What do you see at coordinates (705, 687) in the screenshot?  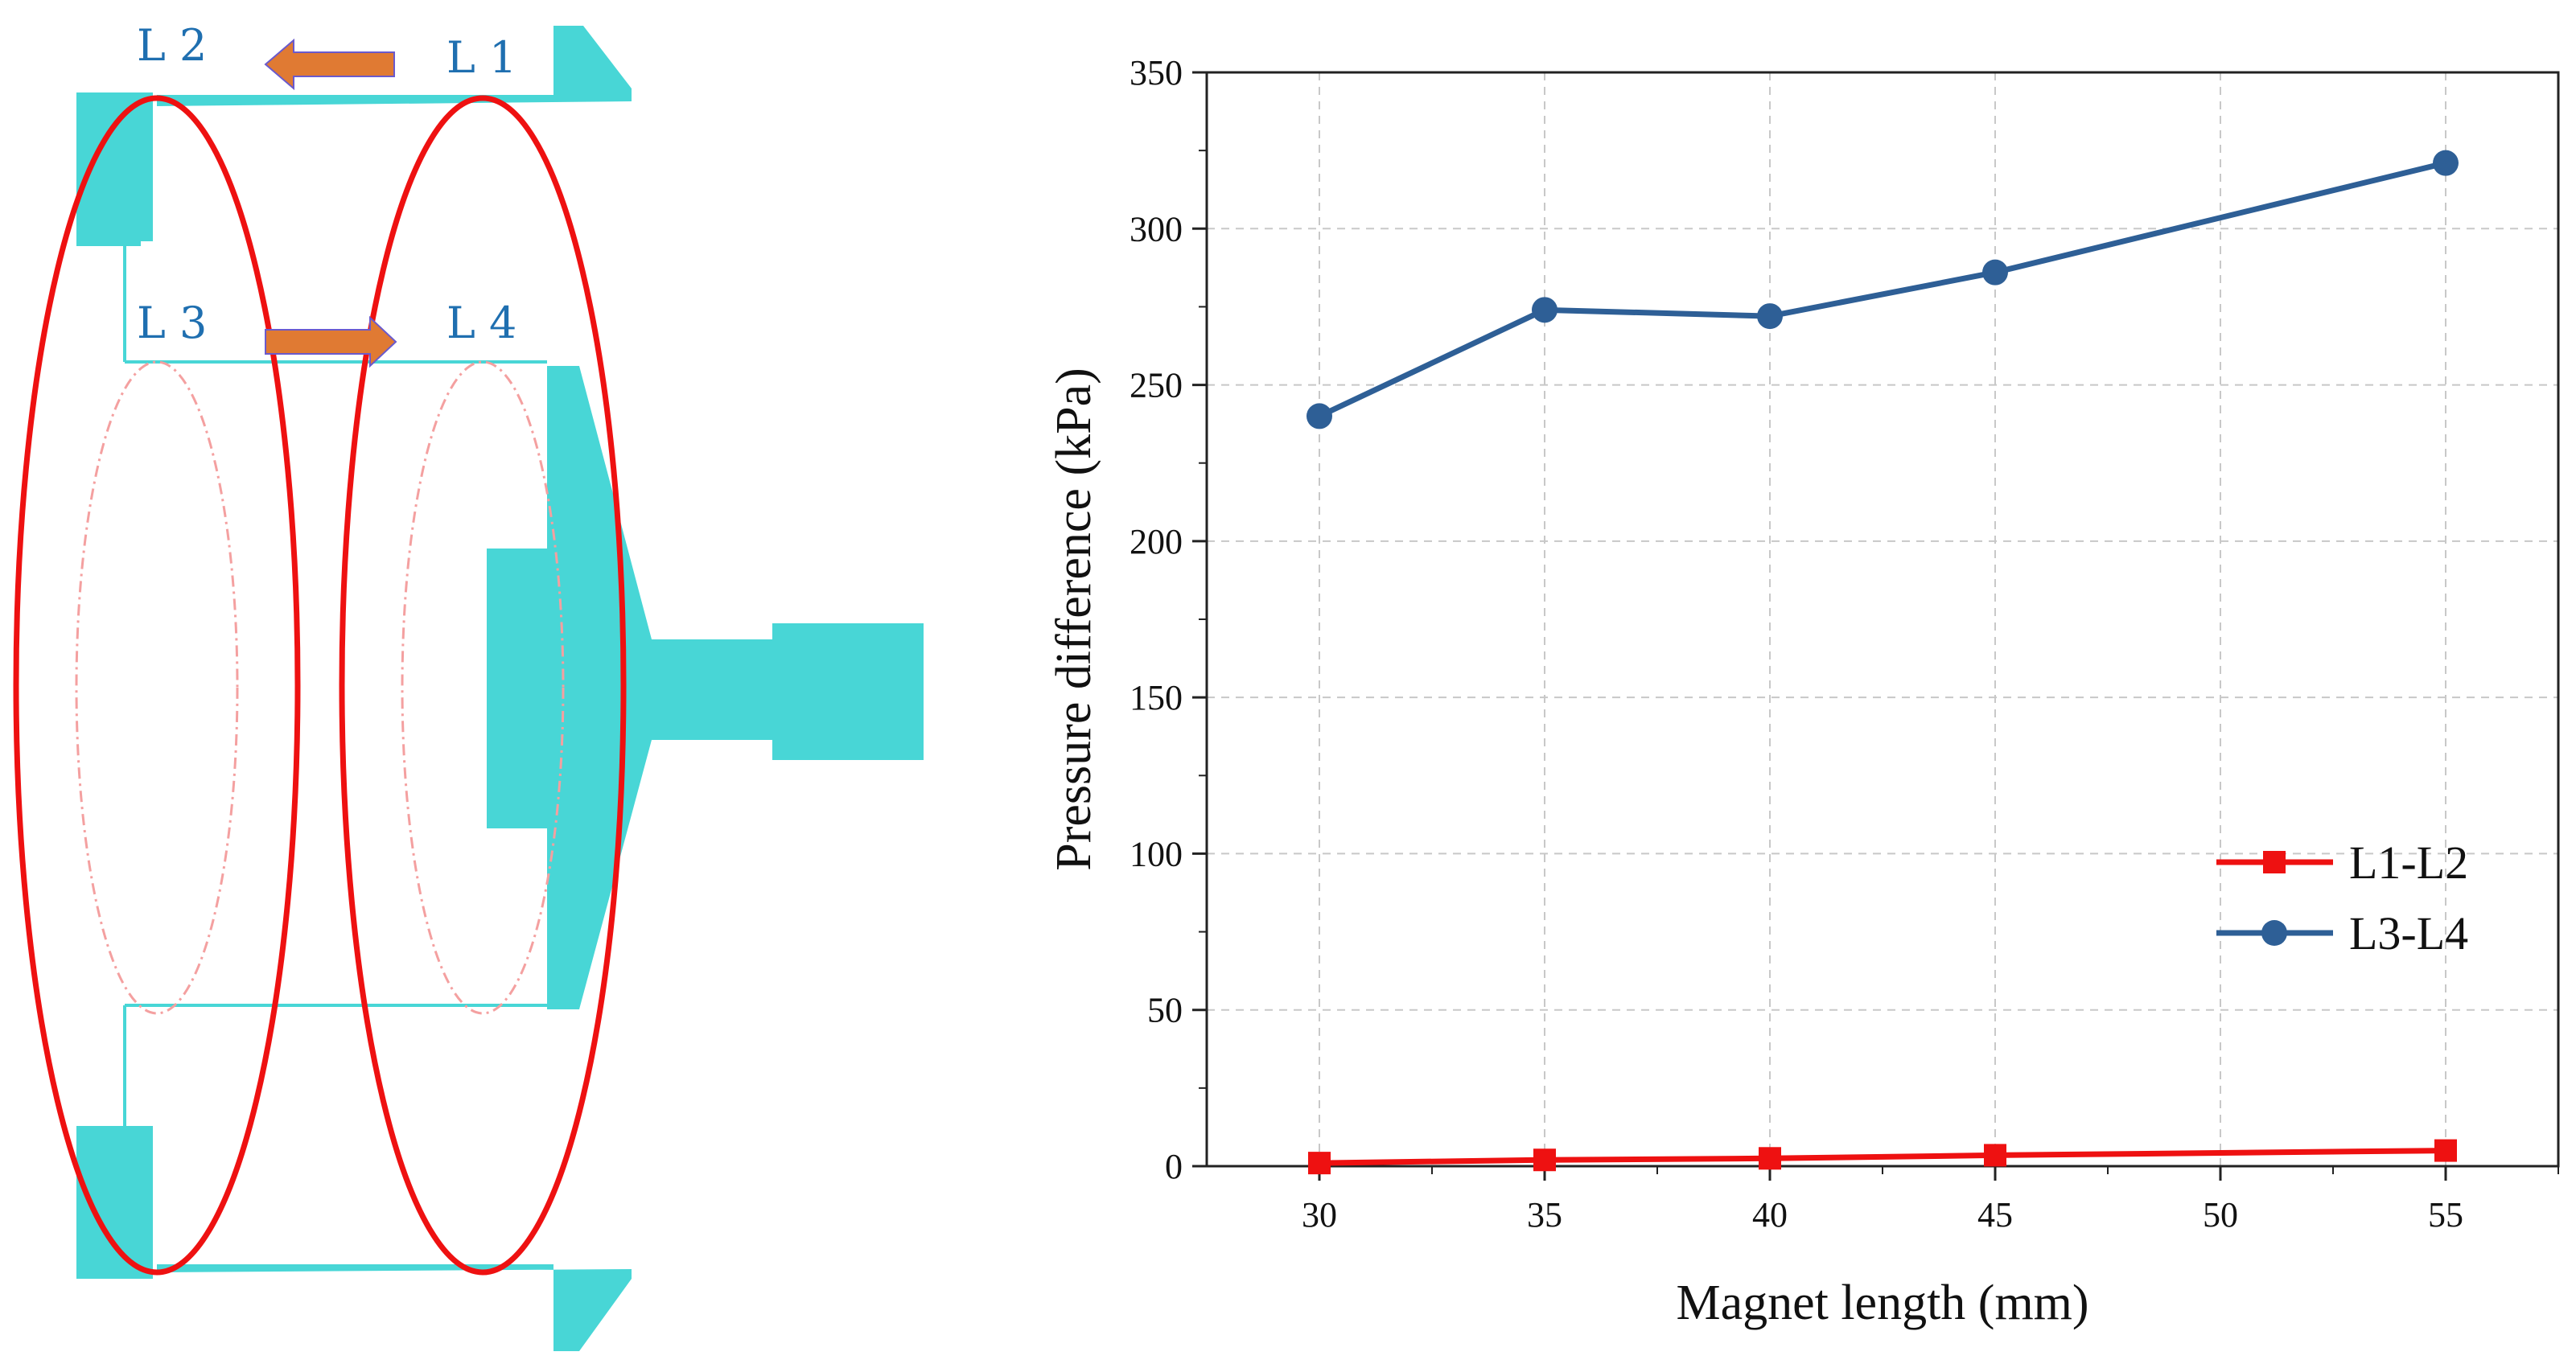 I see `central-hub` at bounding box center [705, 687].